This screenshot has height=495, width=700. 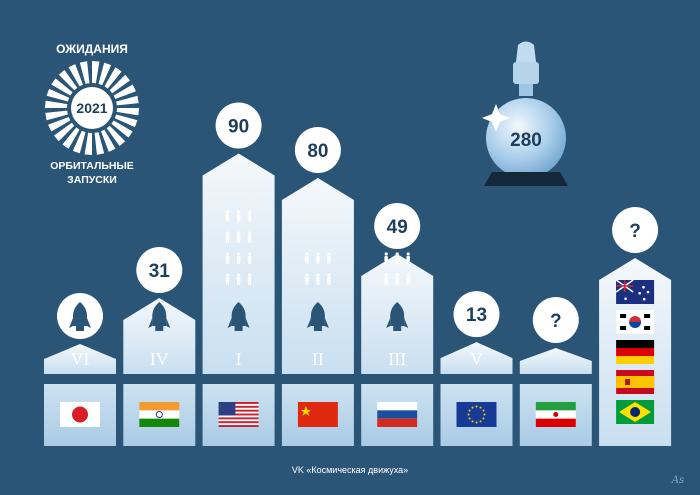 I want to click on rank-label: III, so click(x=397, y=359).